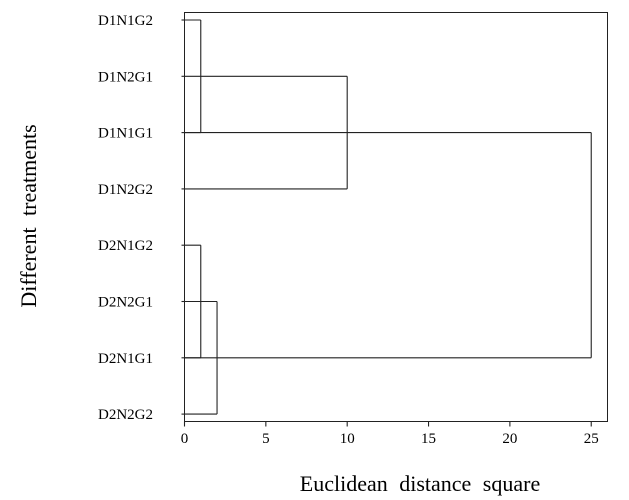 The width and height of the screenshot is (629, 500). Describe the element at coordinates (125, 21) in the screenshot. I see `leaf-label-d1n1g2: D1N1G2` at that location.